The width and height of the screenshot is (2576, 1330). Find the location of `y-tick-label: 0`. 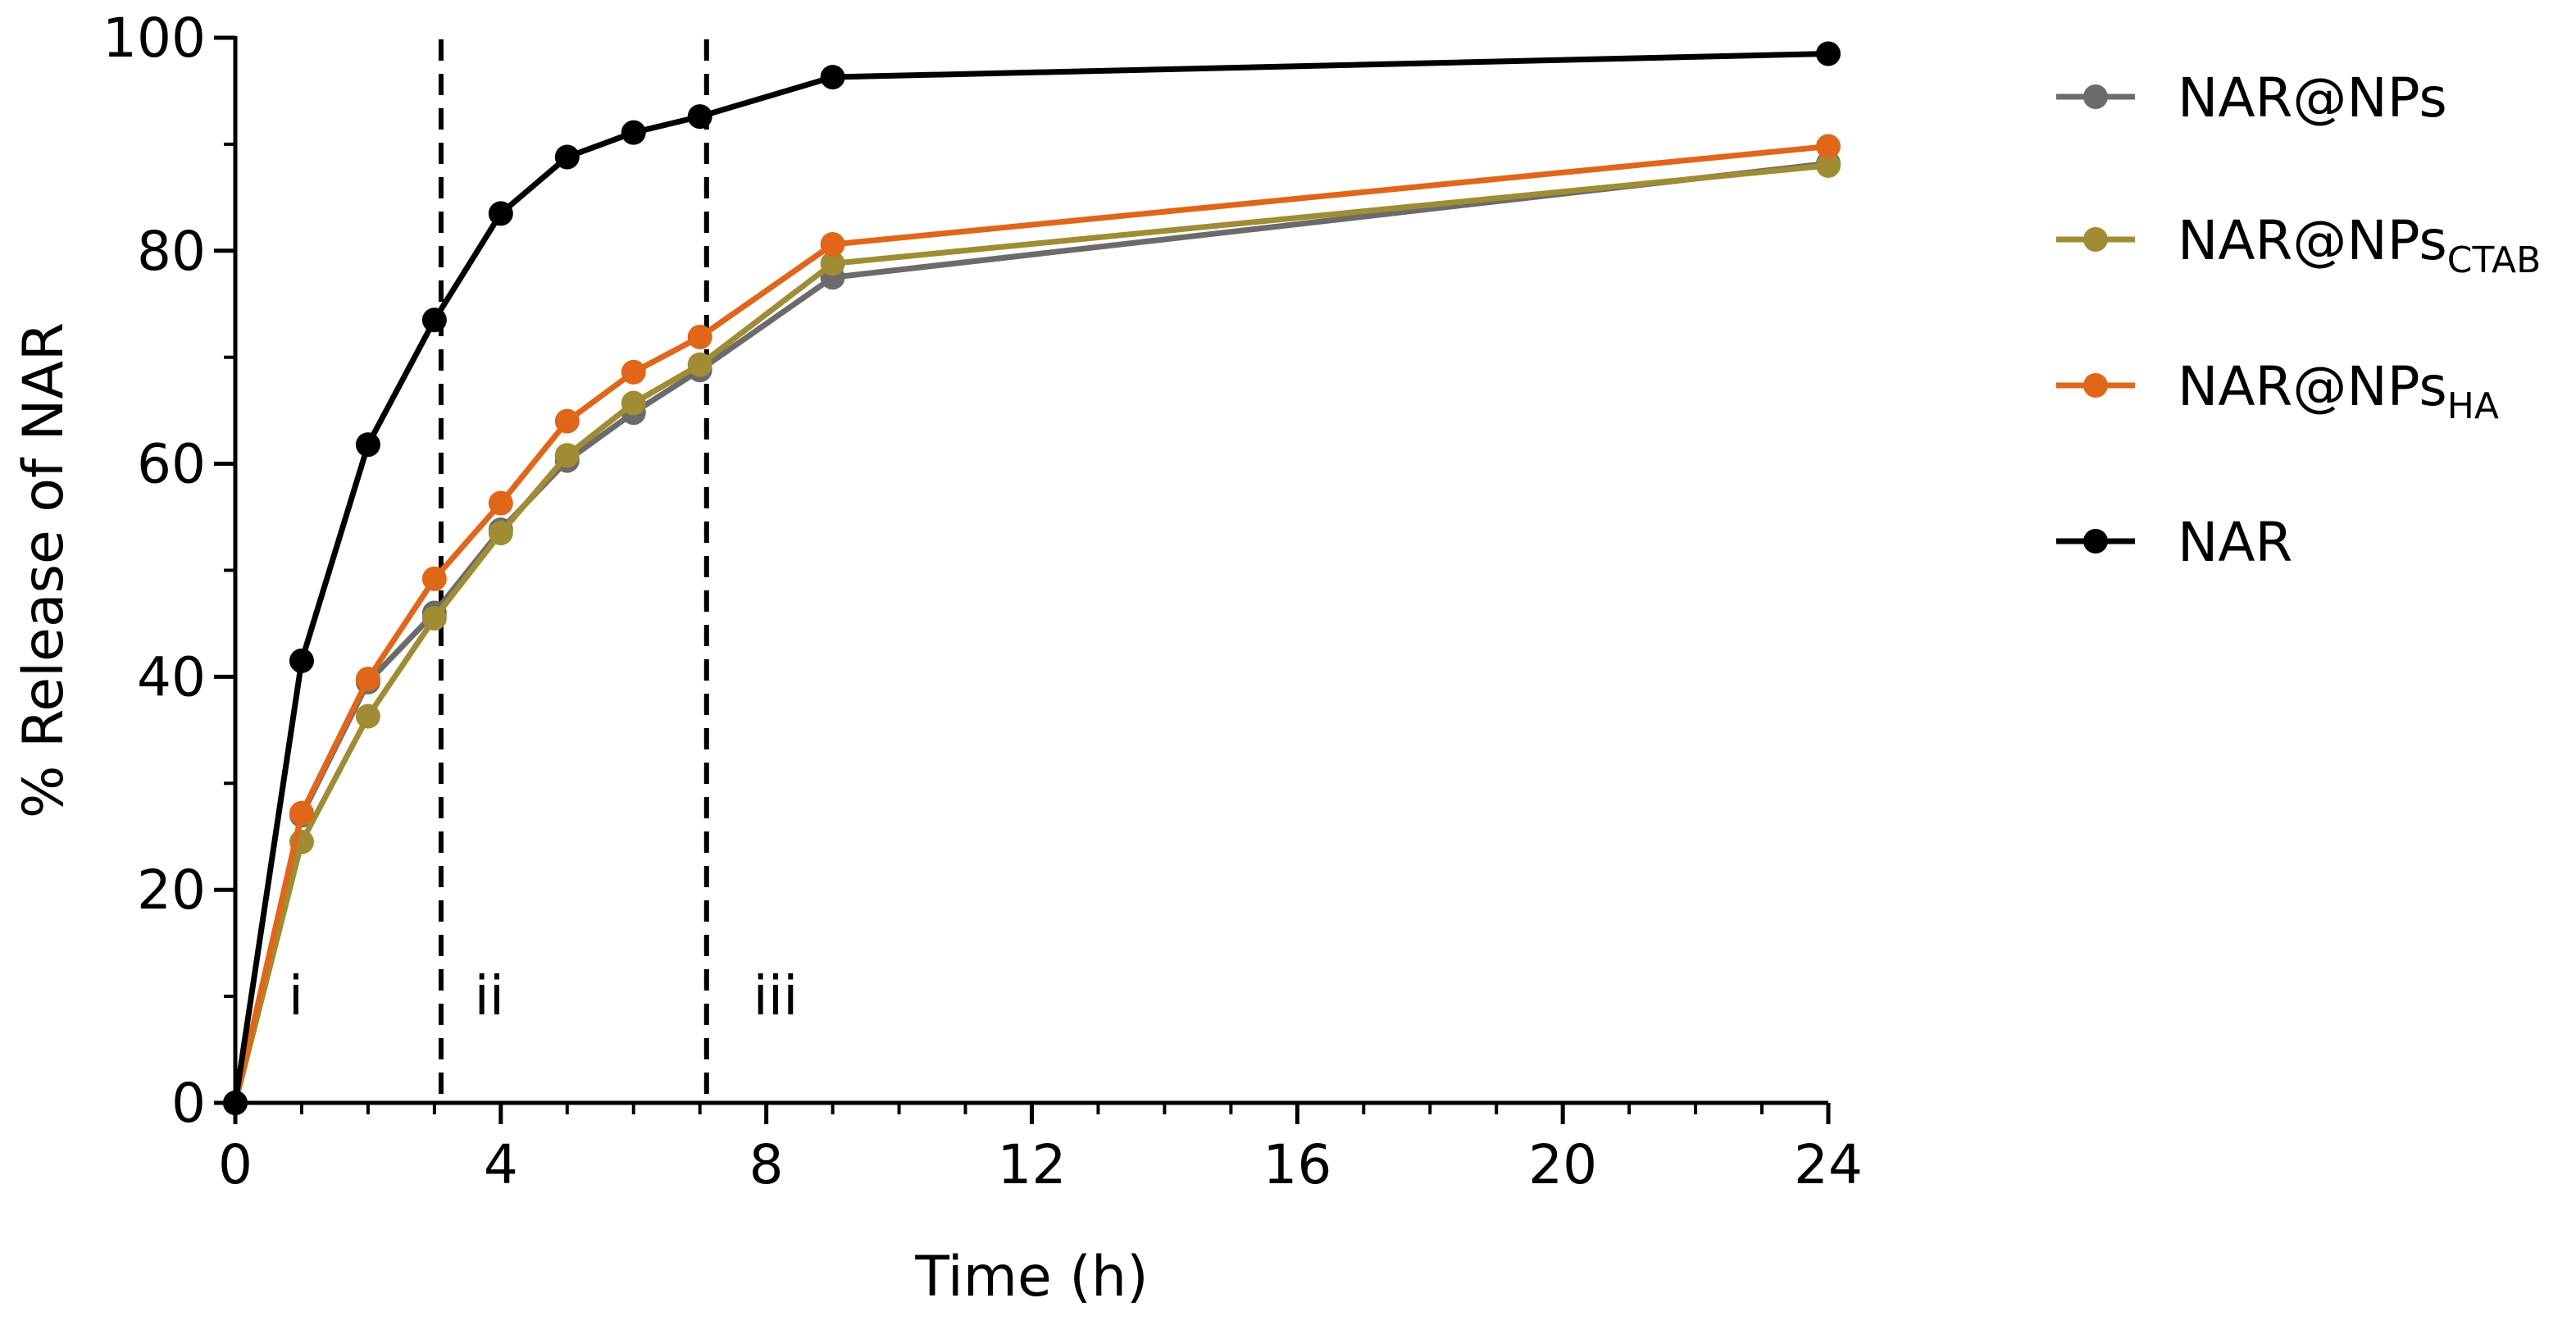

y-tick-label: 0 is located at coordinates (189, 1103).